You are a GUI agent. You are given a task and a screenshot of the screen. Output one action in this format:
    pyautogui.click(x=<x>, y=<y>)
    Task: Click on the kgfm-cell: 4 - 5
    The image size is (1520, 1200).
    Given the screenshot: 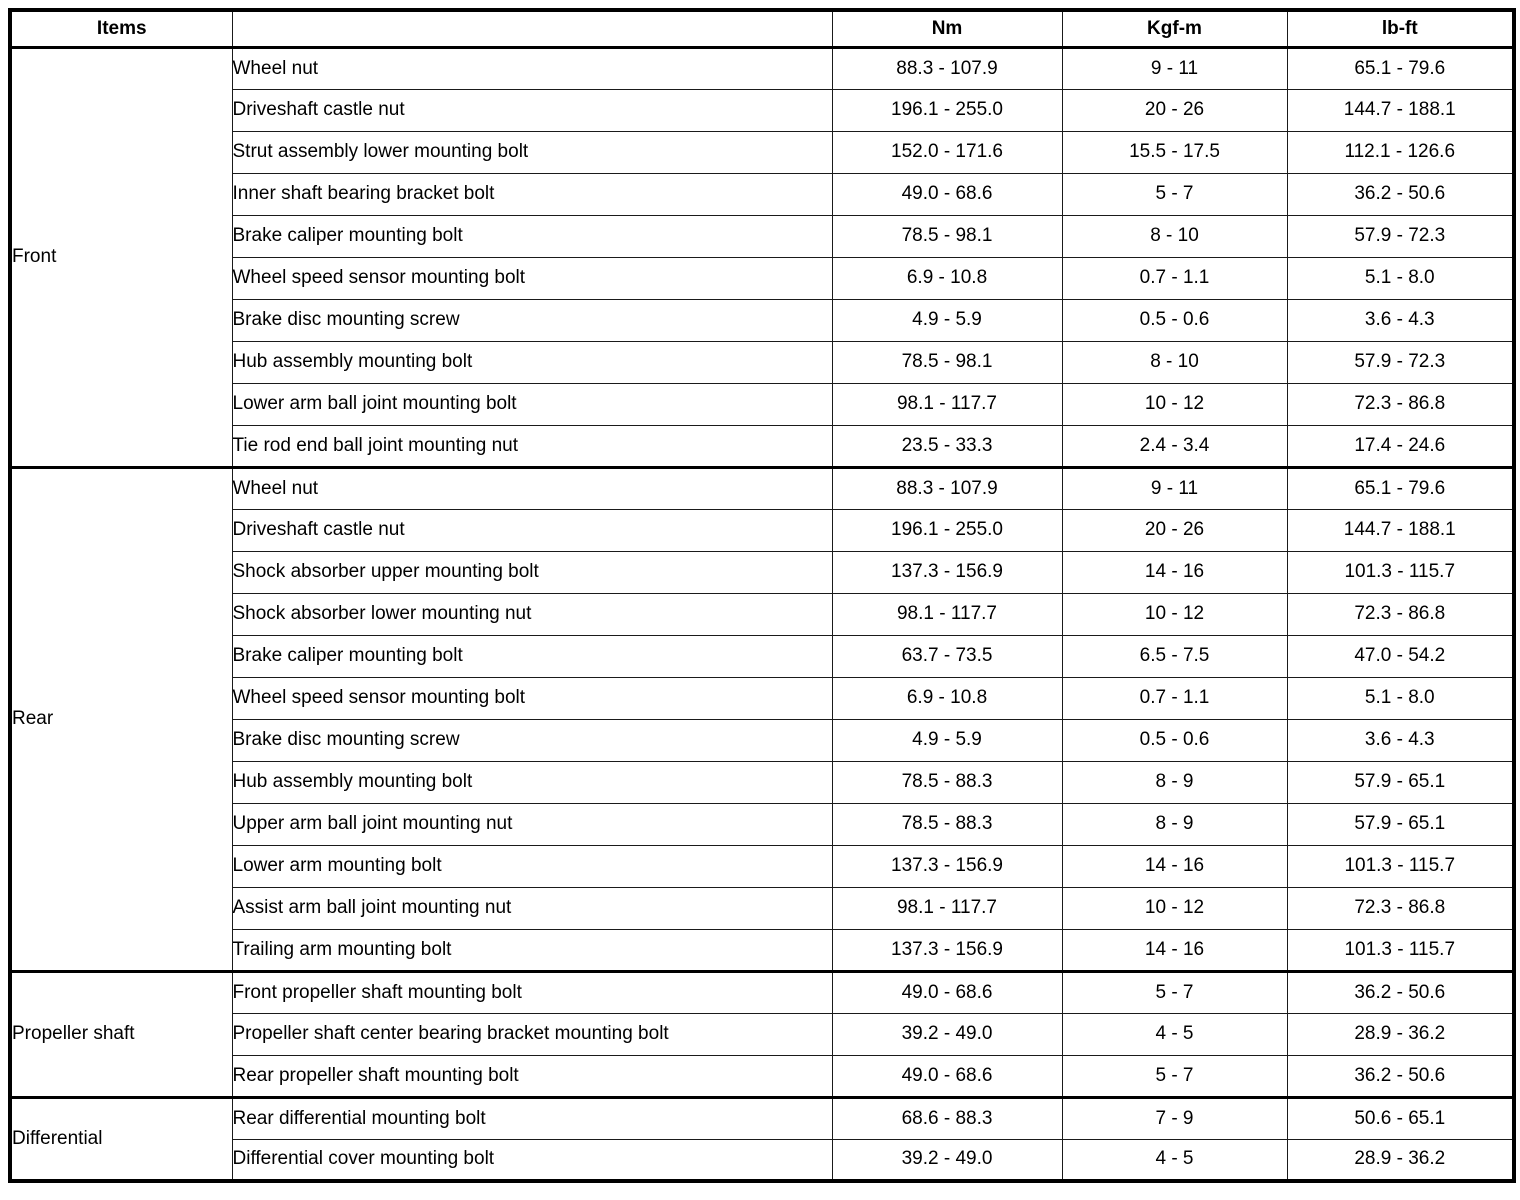 What is the action you would take?
    pyautogui.click(x=1174, y=1034)
    